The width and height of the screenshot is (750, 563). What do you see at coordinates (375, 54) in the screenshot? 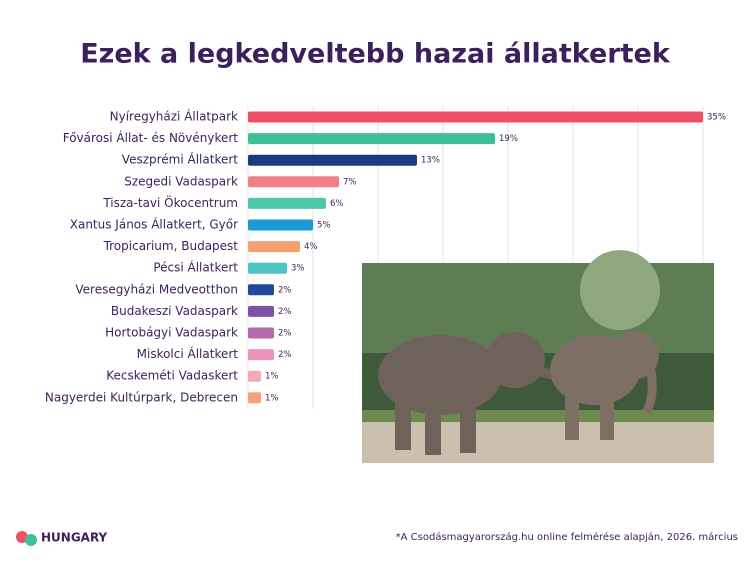
I see `chart-title: Ezek a legkedveltebb hazai állatkertek` at bounding box center [375, 54].